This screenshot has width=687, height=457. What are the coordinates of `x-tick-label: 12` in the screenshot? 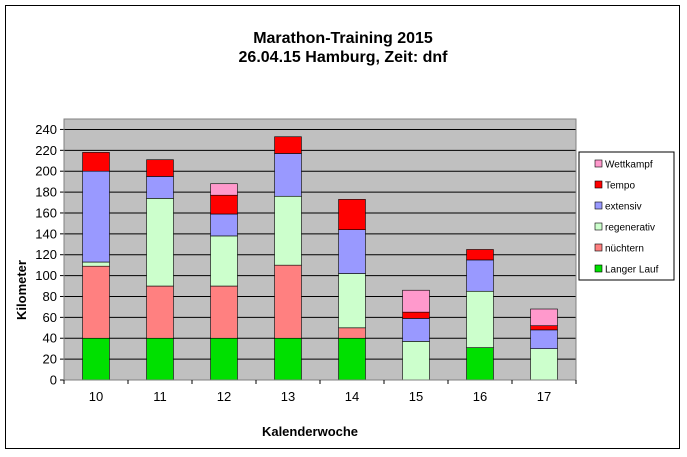 It's located at (224, 396).